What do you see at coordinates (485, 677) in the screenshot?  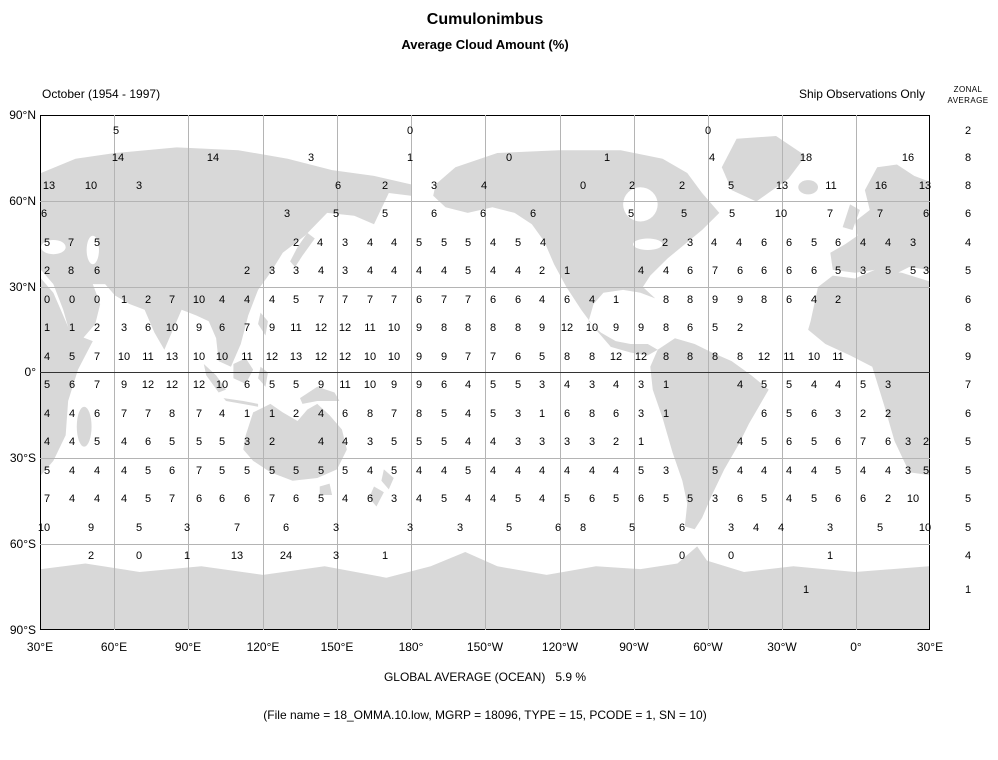 I see `global-average-label: GLOBAL AVERAGE (OCEAN) 5.9 %` at bounding box center [485, 677].